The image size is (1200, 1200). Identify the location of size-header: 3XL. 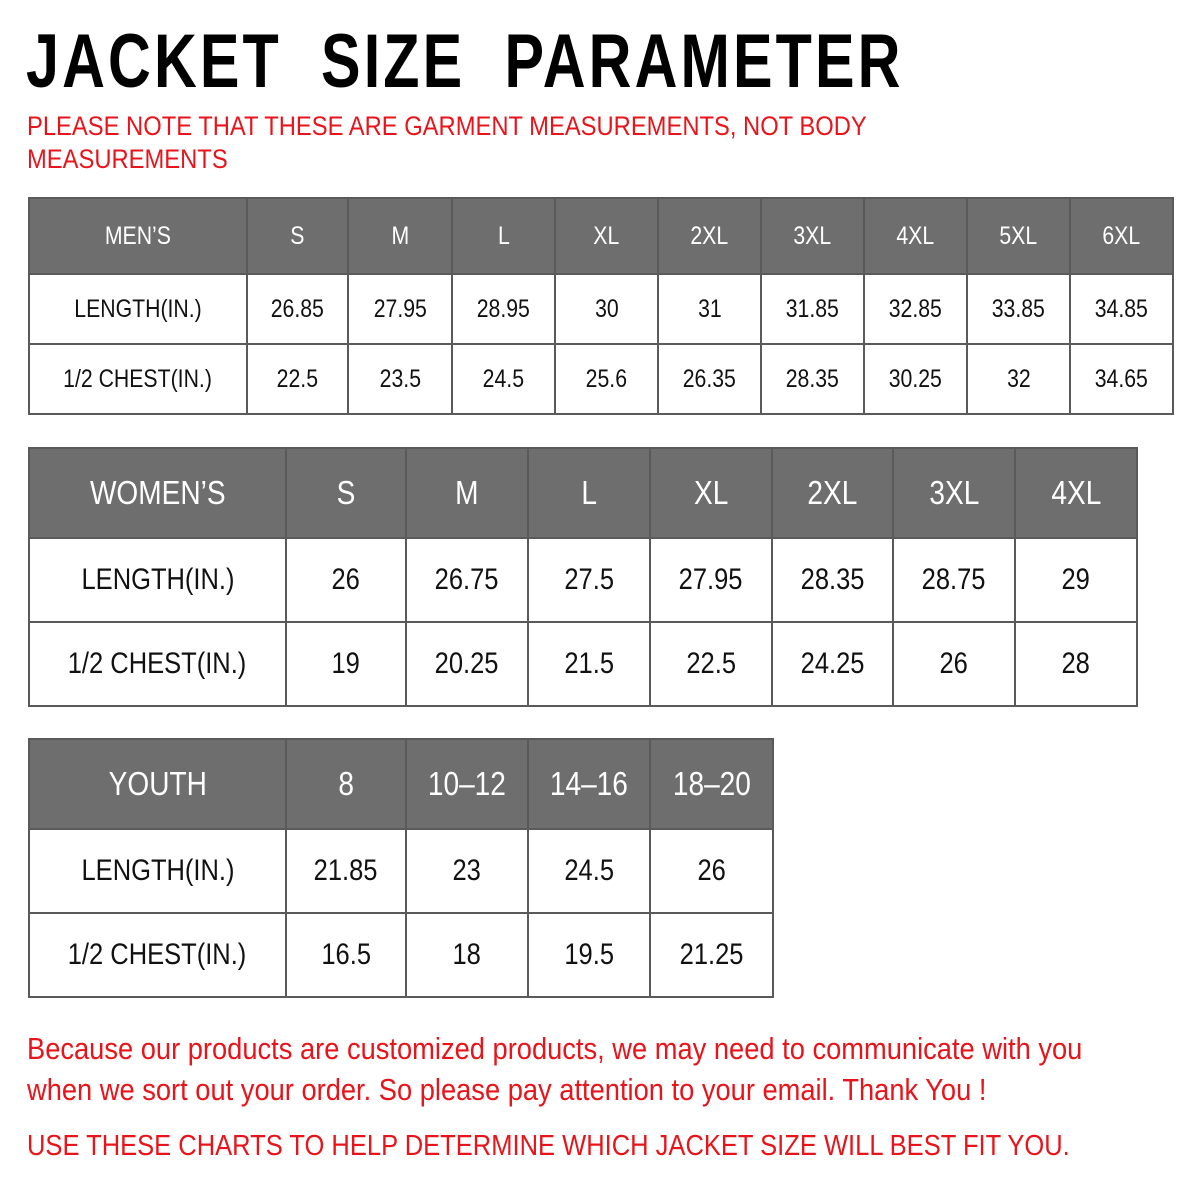
(954, 493).